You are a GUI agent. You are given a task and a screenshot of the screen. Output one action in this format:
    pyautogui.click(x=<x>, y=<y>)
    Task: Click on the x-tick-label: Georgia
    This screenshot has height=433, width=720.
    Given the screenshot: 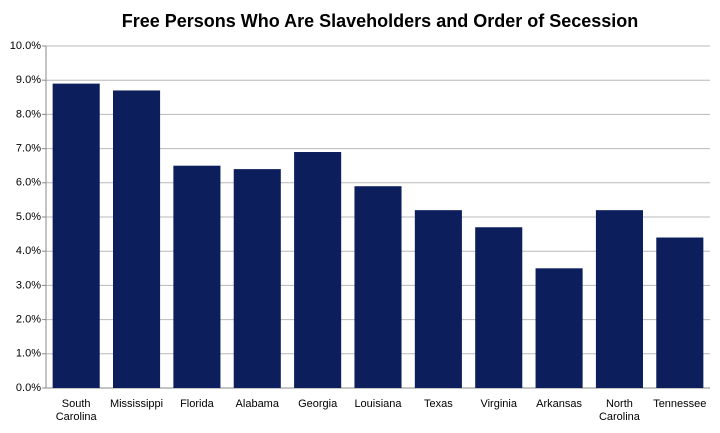 What is the action you would take?
    pyautogui.click(x=318, y=404)
    